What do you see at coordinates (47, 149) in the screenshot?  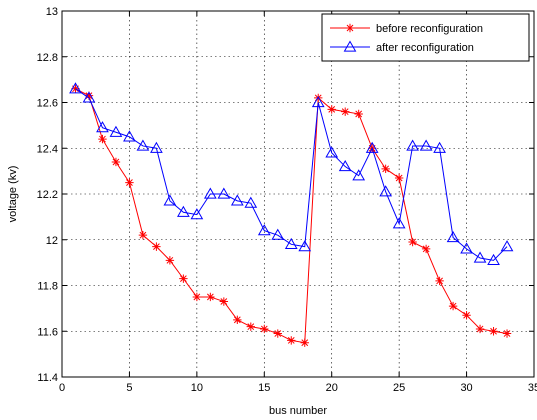 I see `y-tick-label: 12.4` at bounding box center [47, 149].